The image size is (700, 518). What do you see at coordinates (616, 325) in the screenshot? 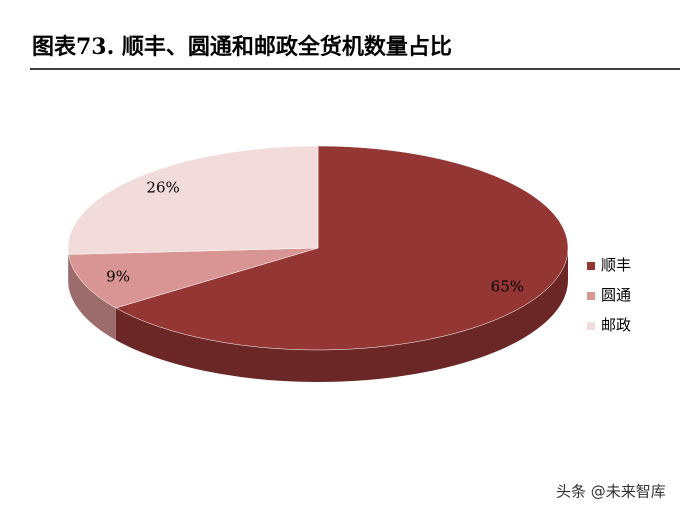
I see `legend-label: 邮政` at bounding box center [616, 325].